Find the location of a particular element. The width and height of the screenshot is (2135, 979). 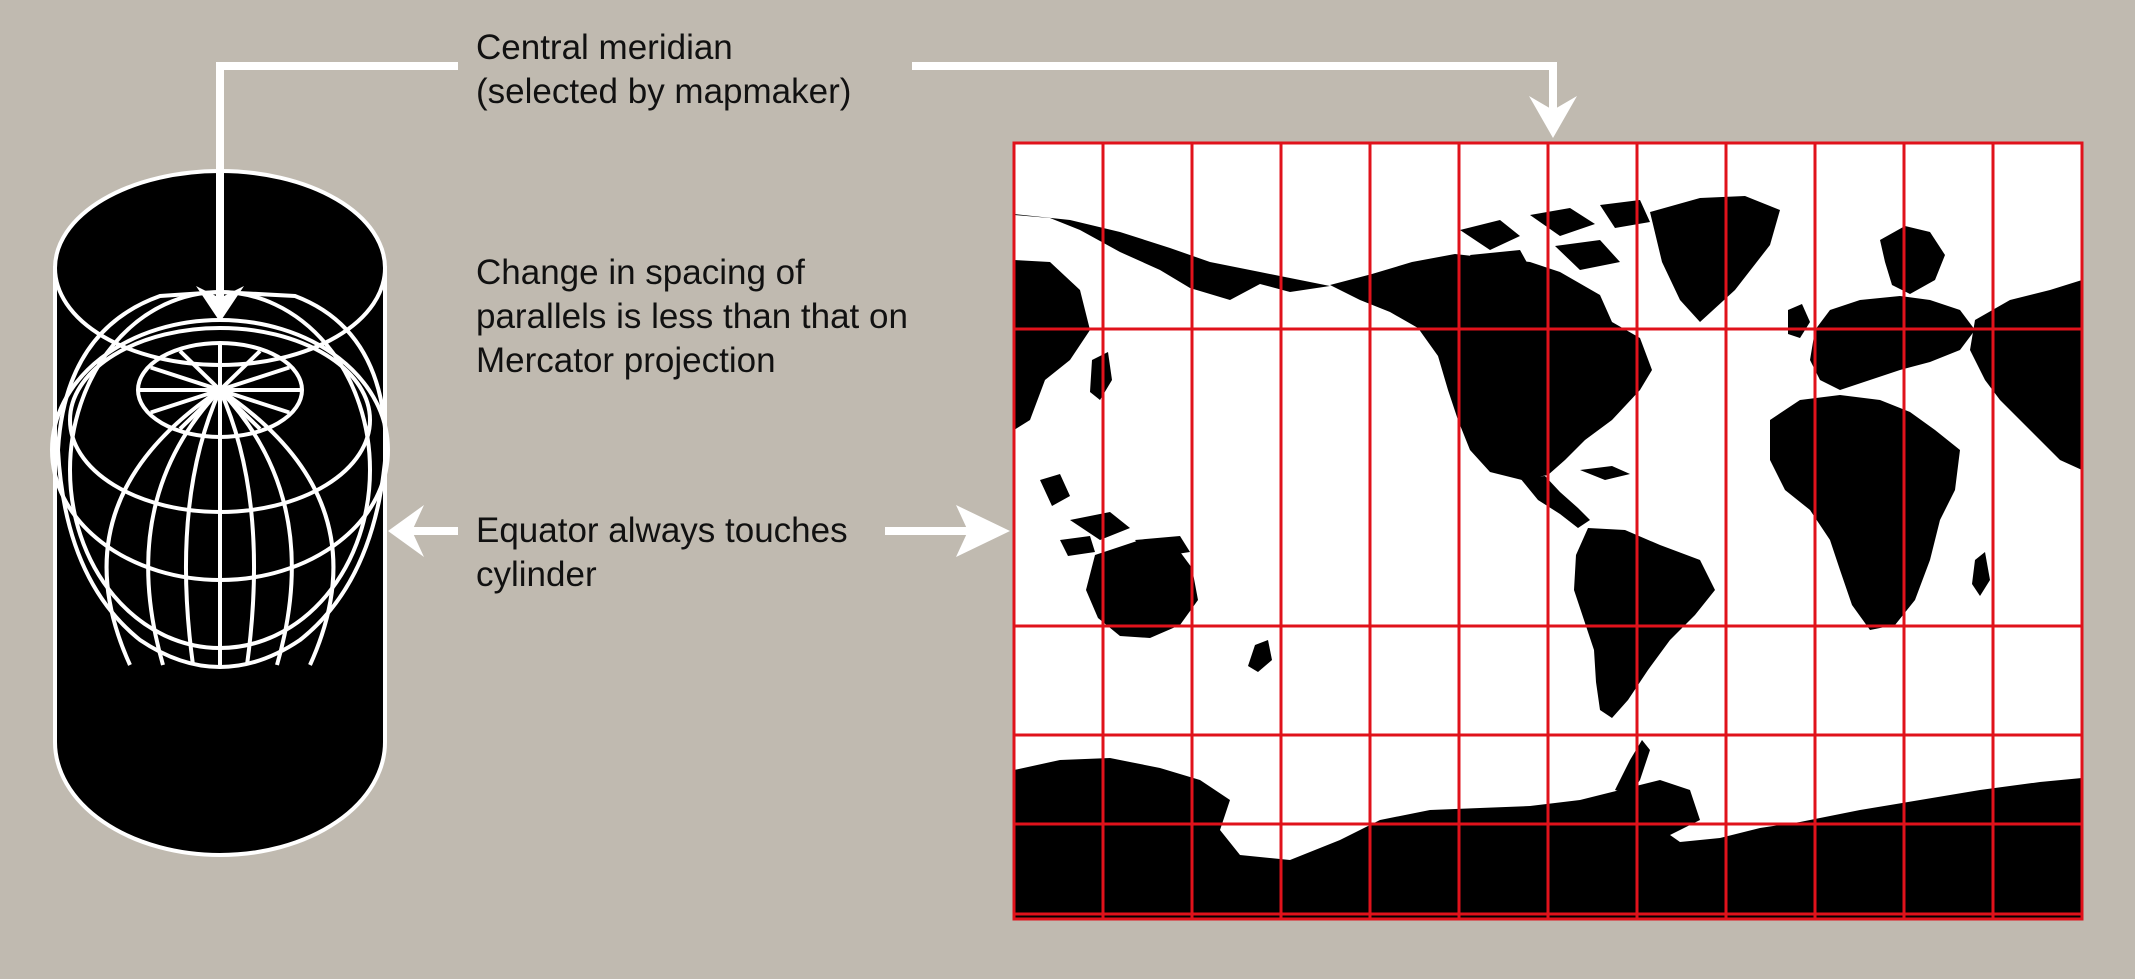

central-meridian-line-1: Central meridian is located at coordinates (604, 47).